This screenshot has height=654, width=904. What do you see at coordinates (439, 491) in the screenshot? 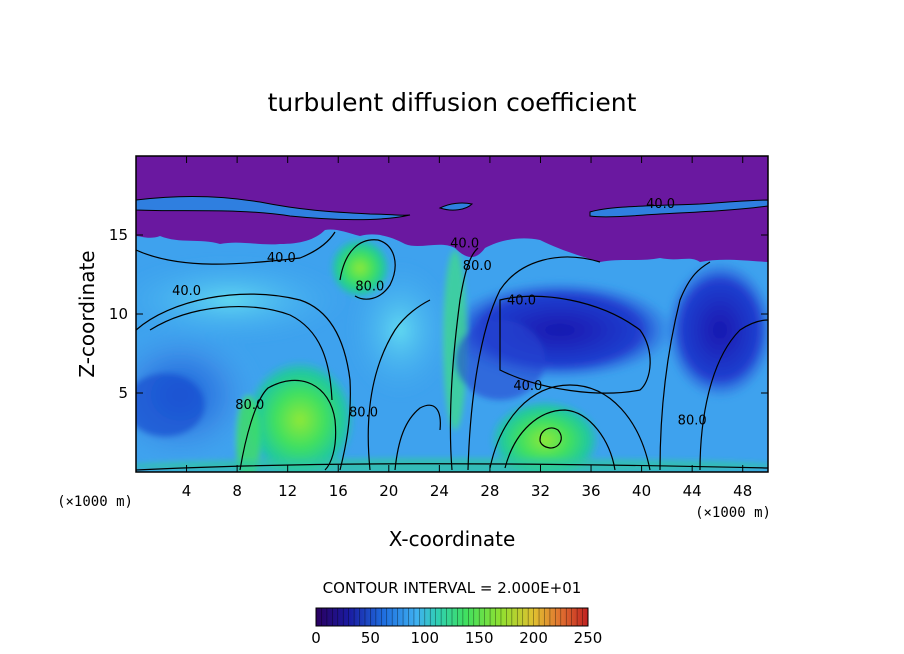
I see `x-tick-label: 24` at bounding box center [439, 491].